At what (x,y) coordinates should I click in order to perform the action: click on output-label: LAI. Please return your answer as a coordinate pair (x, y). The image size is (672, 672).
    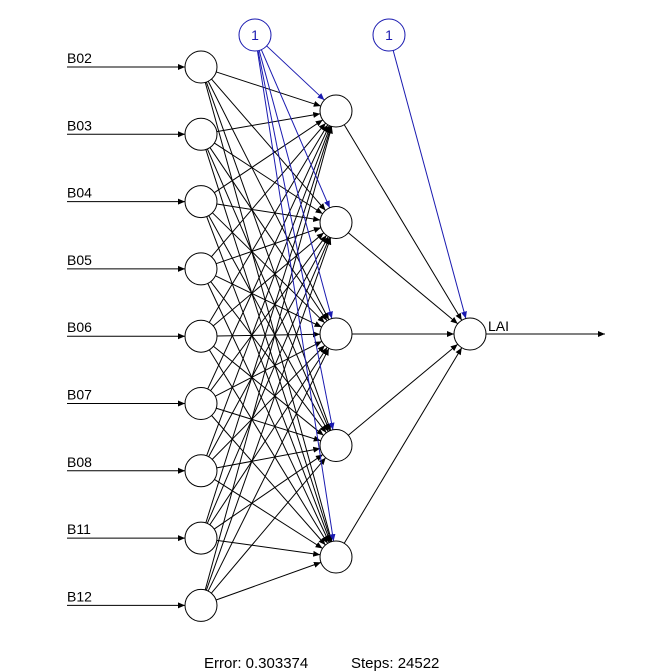
    Looking at the image, I should click on (498, 326).